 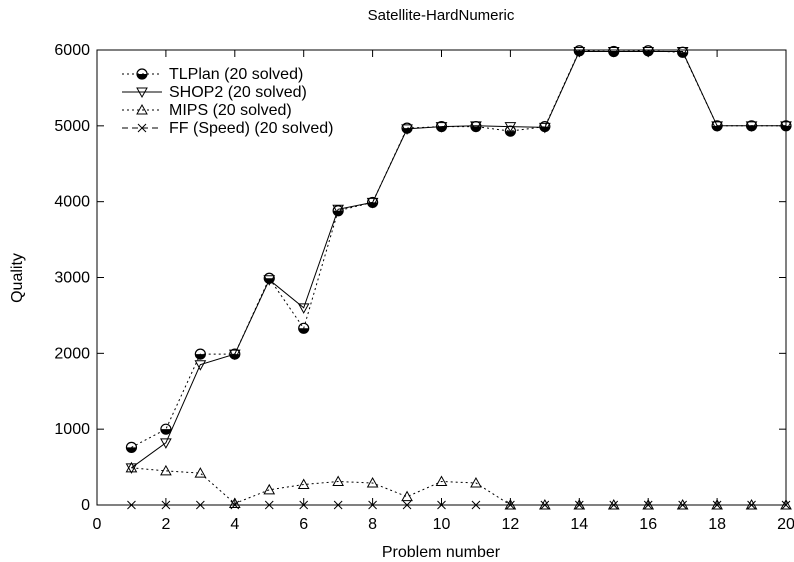 What do you see at coordinates (717, 524) in the screenshot?
I see `x-tick-label: 18` at bounding box center [717, 524].